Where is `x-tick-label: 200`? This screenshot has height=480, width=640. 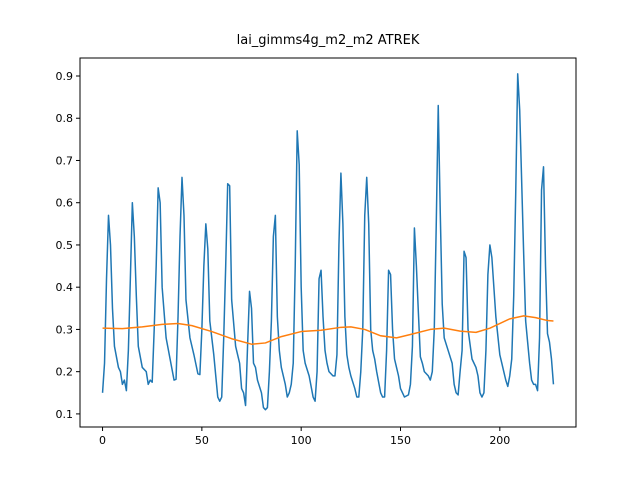 x-tick-label: 200 is located at coordinates (499, 440).